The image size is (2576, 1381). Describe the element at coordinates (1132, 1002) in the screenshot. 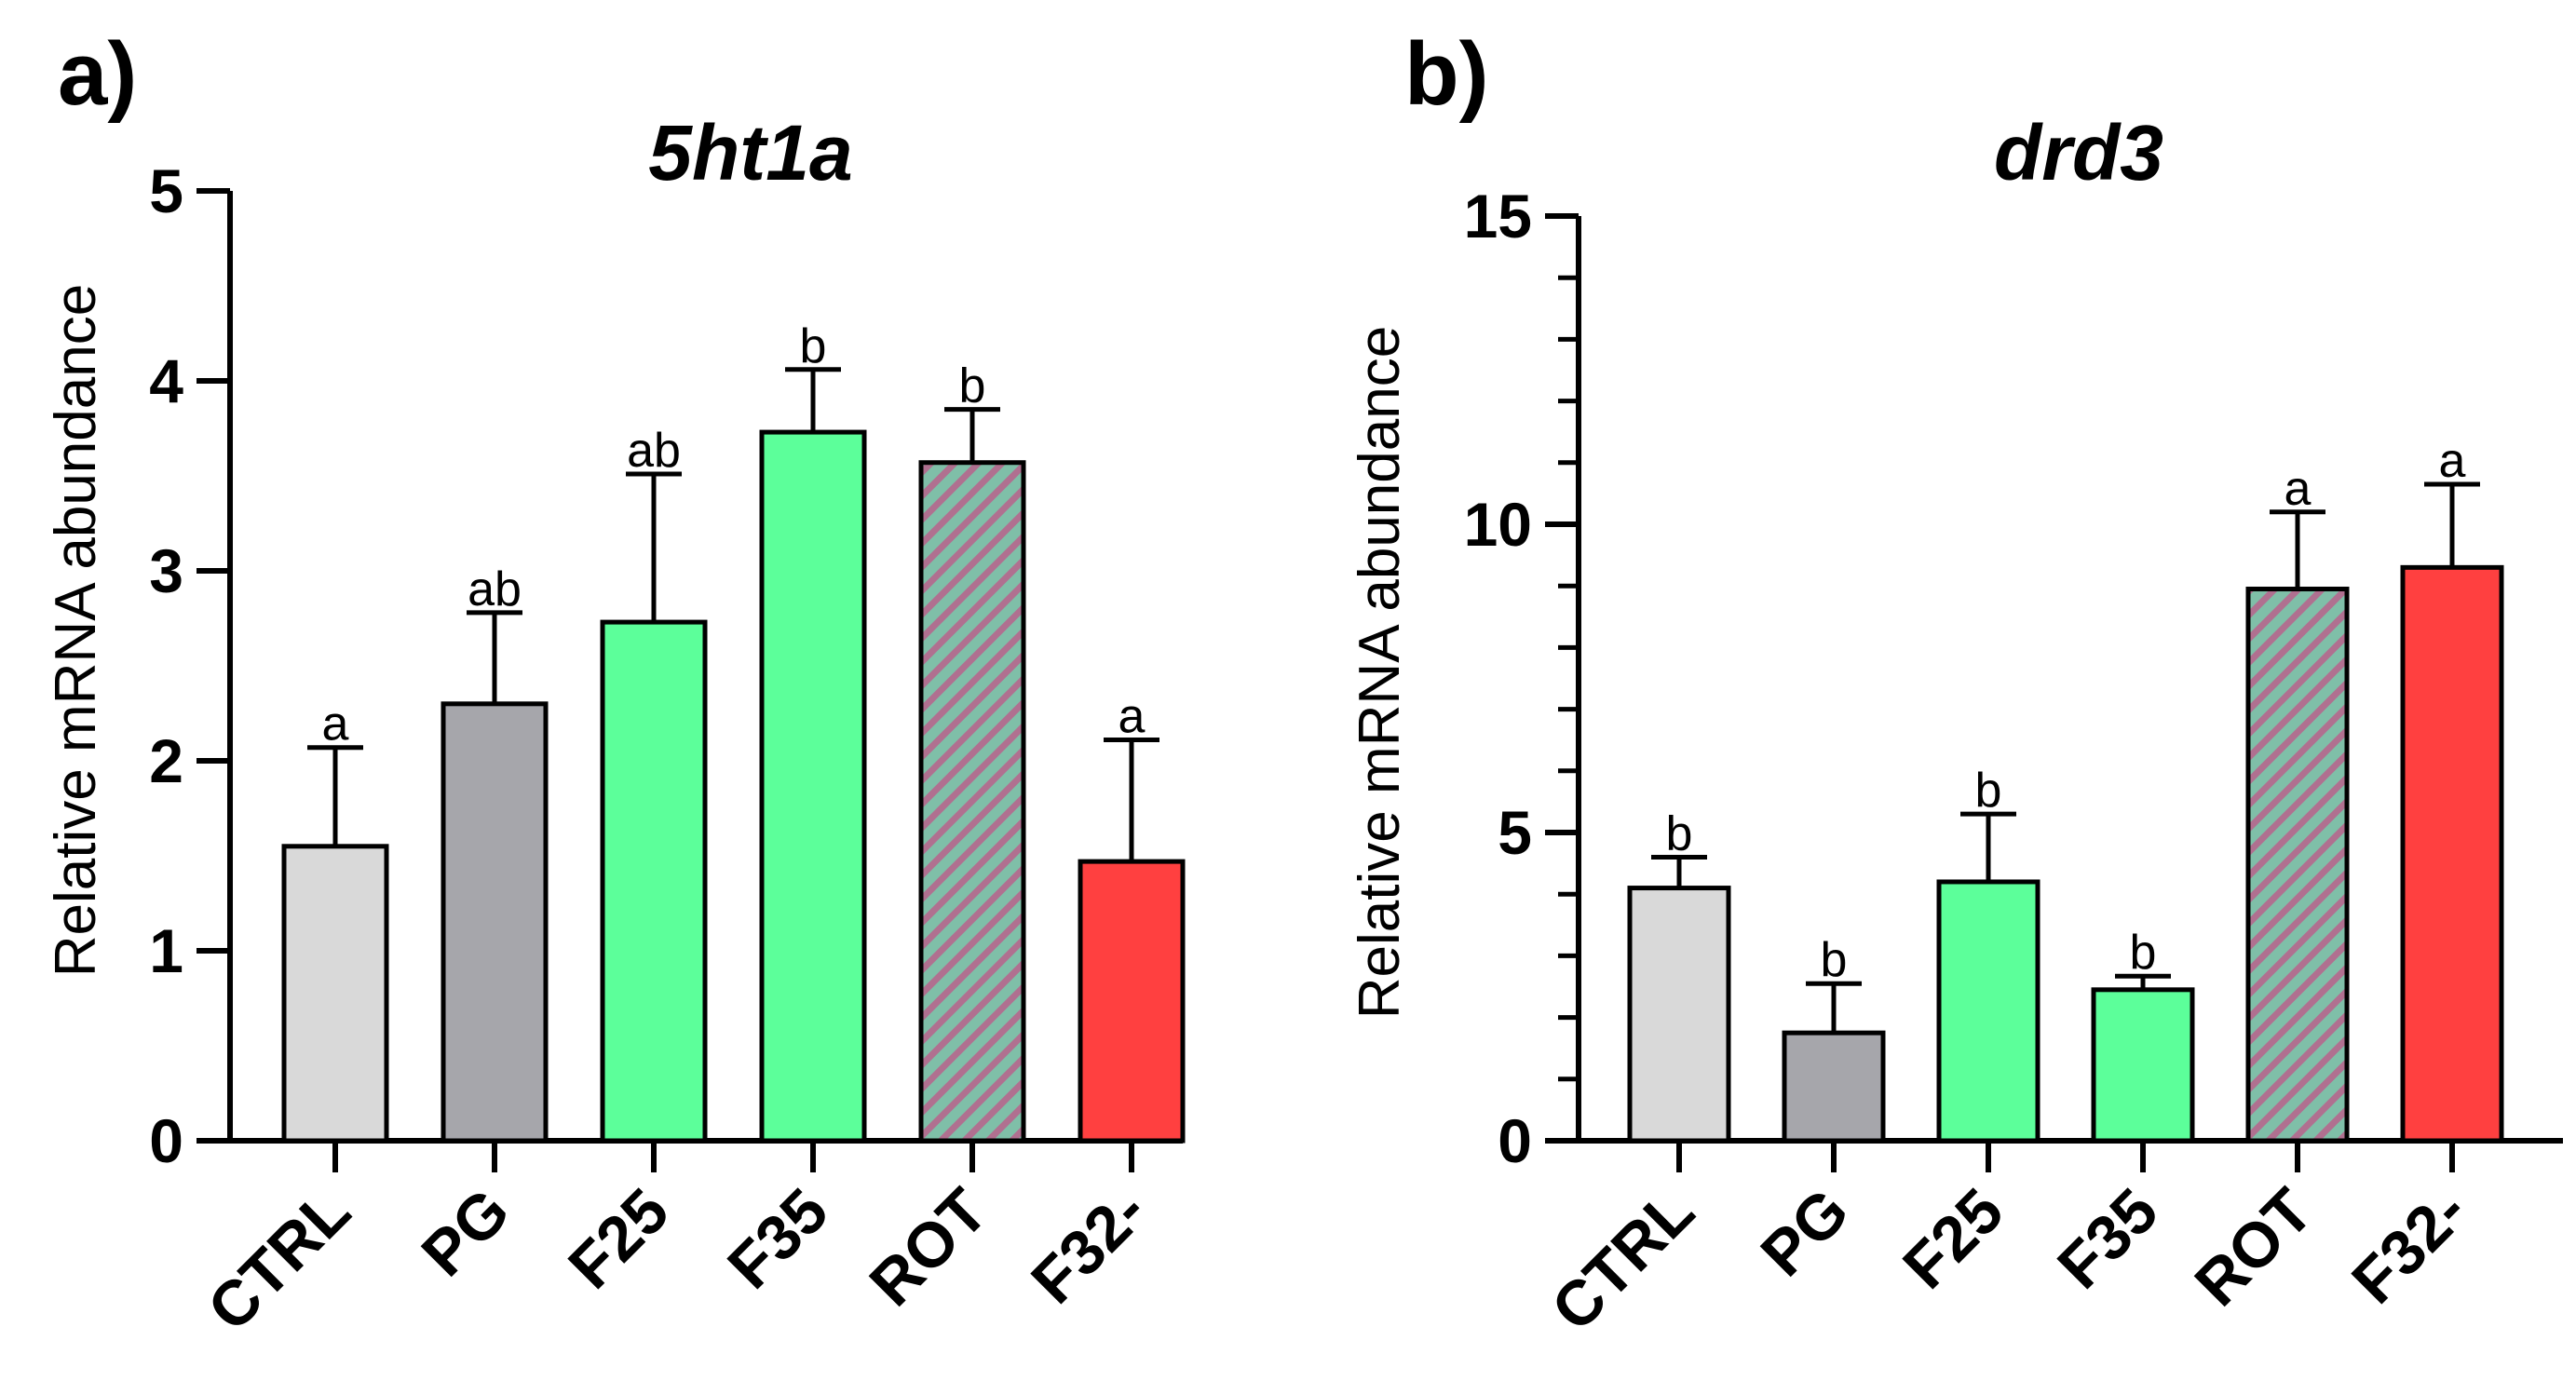

I see `panel-a-bar-f32minus` at that location.